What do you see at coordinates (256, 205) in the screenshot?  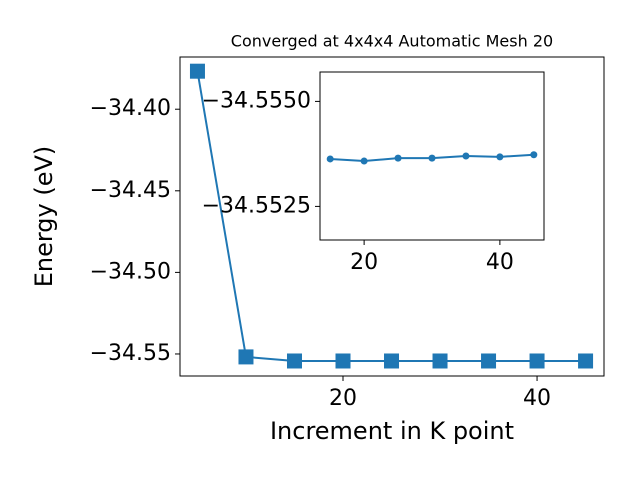 I see `y-tick-label: −34.5525` at bounding box center [256, 205].